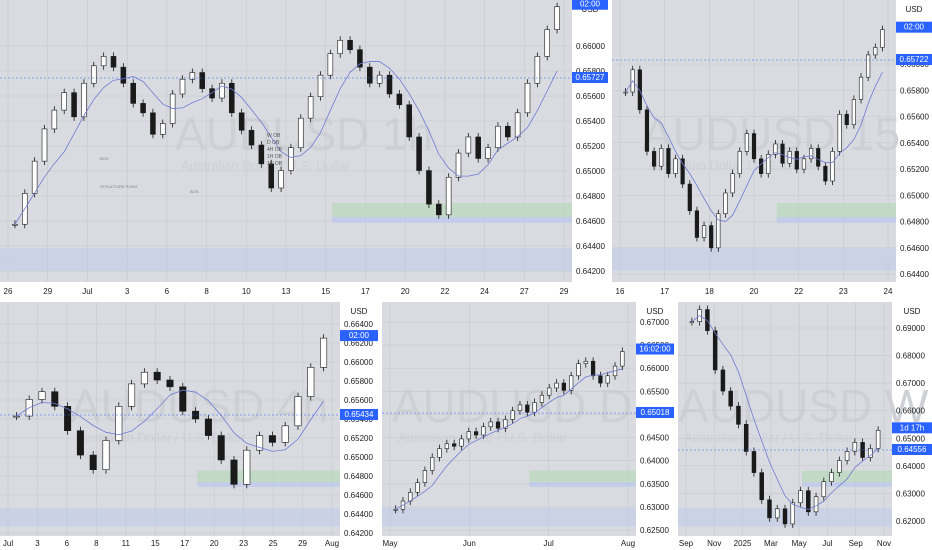  What do you see at coordinates (654, 391) in the screenshot?
I see `y-tick-label: 0.65500` at bounding box center [654, 391].